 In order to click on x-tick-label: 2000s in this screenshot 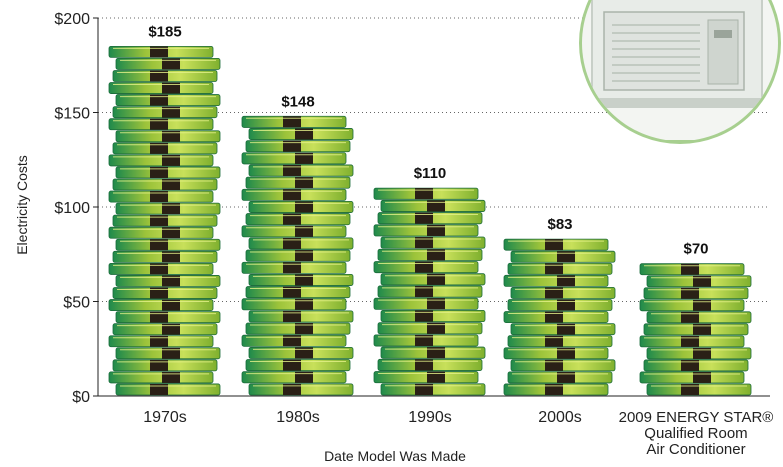, I will do `click(560, 417)`.